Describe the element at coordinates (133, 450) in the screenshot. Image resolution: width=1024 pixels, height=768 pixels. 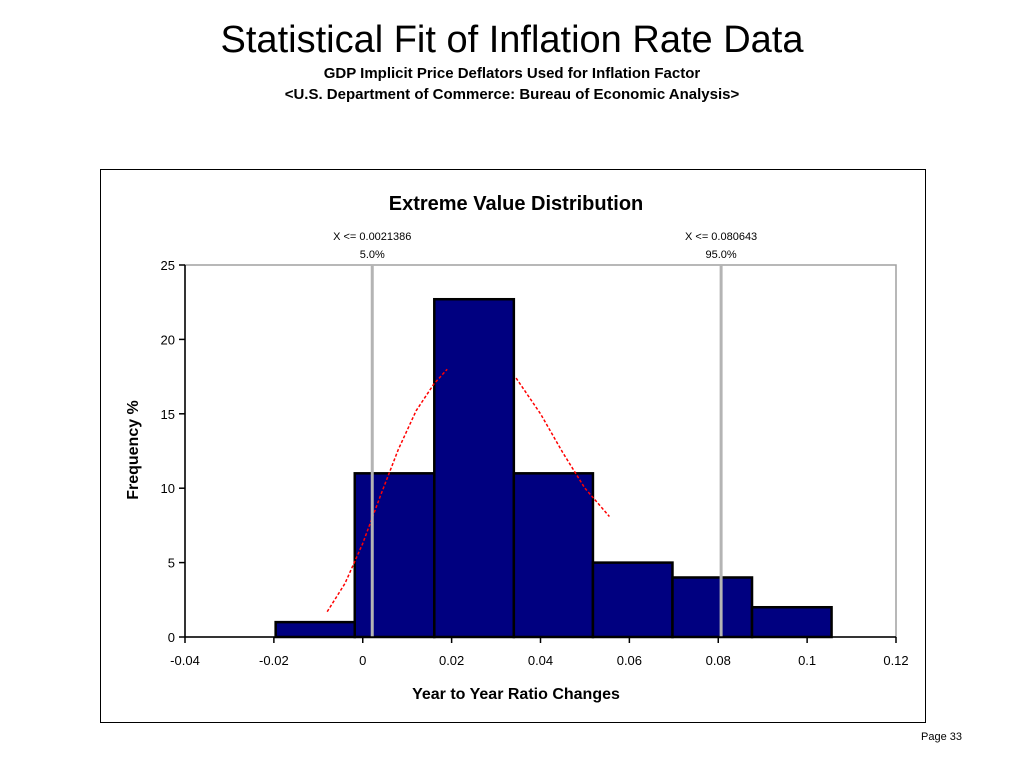
I see `y-axis-label: Frequency %` at that location.